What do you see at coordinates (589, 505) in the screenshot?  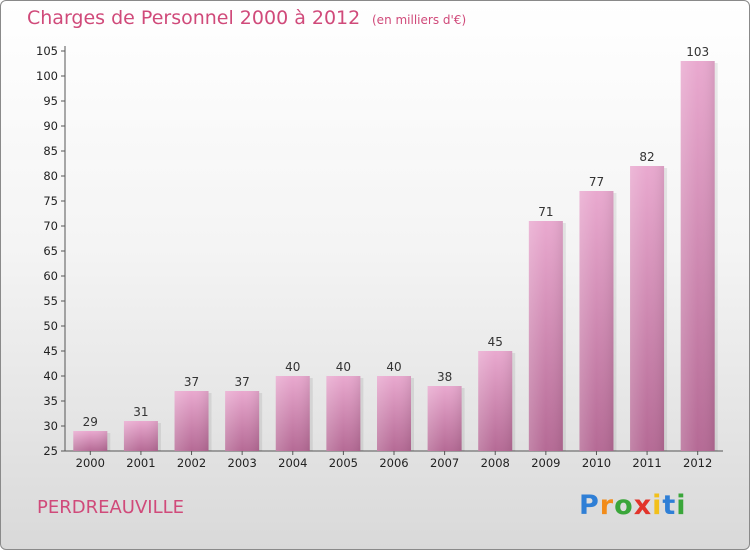 I see `logo-letter: P` at bounding box center [589, 505].